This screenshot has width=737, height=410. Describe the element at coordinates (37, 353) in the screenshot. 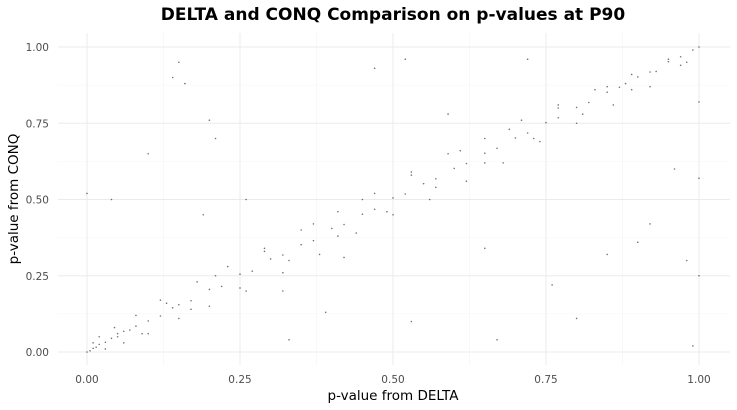

I see `y-tick-label: 0.00` at that location.